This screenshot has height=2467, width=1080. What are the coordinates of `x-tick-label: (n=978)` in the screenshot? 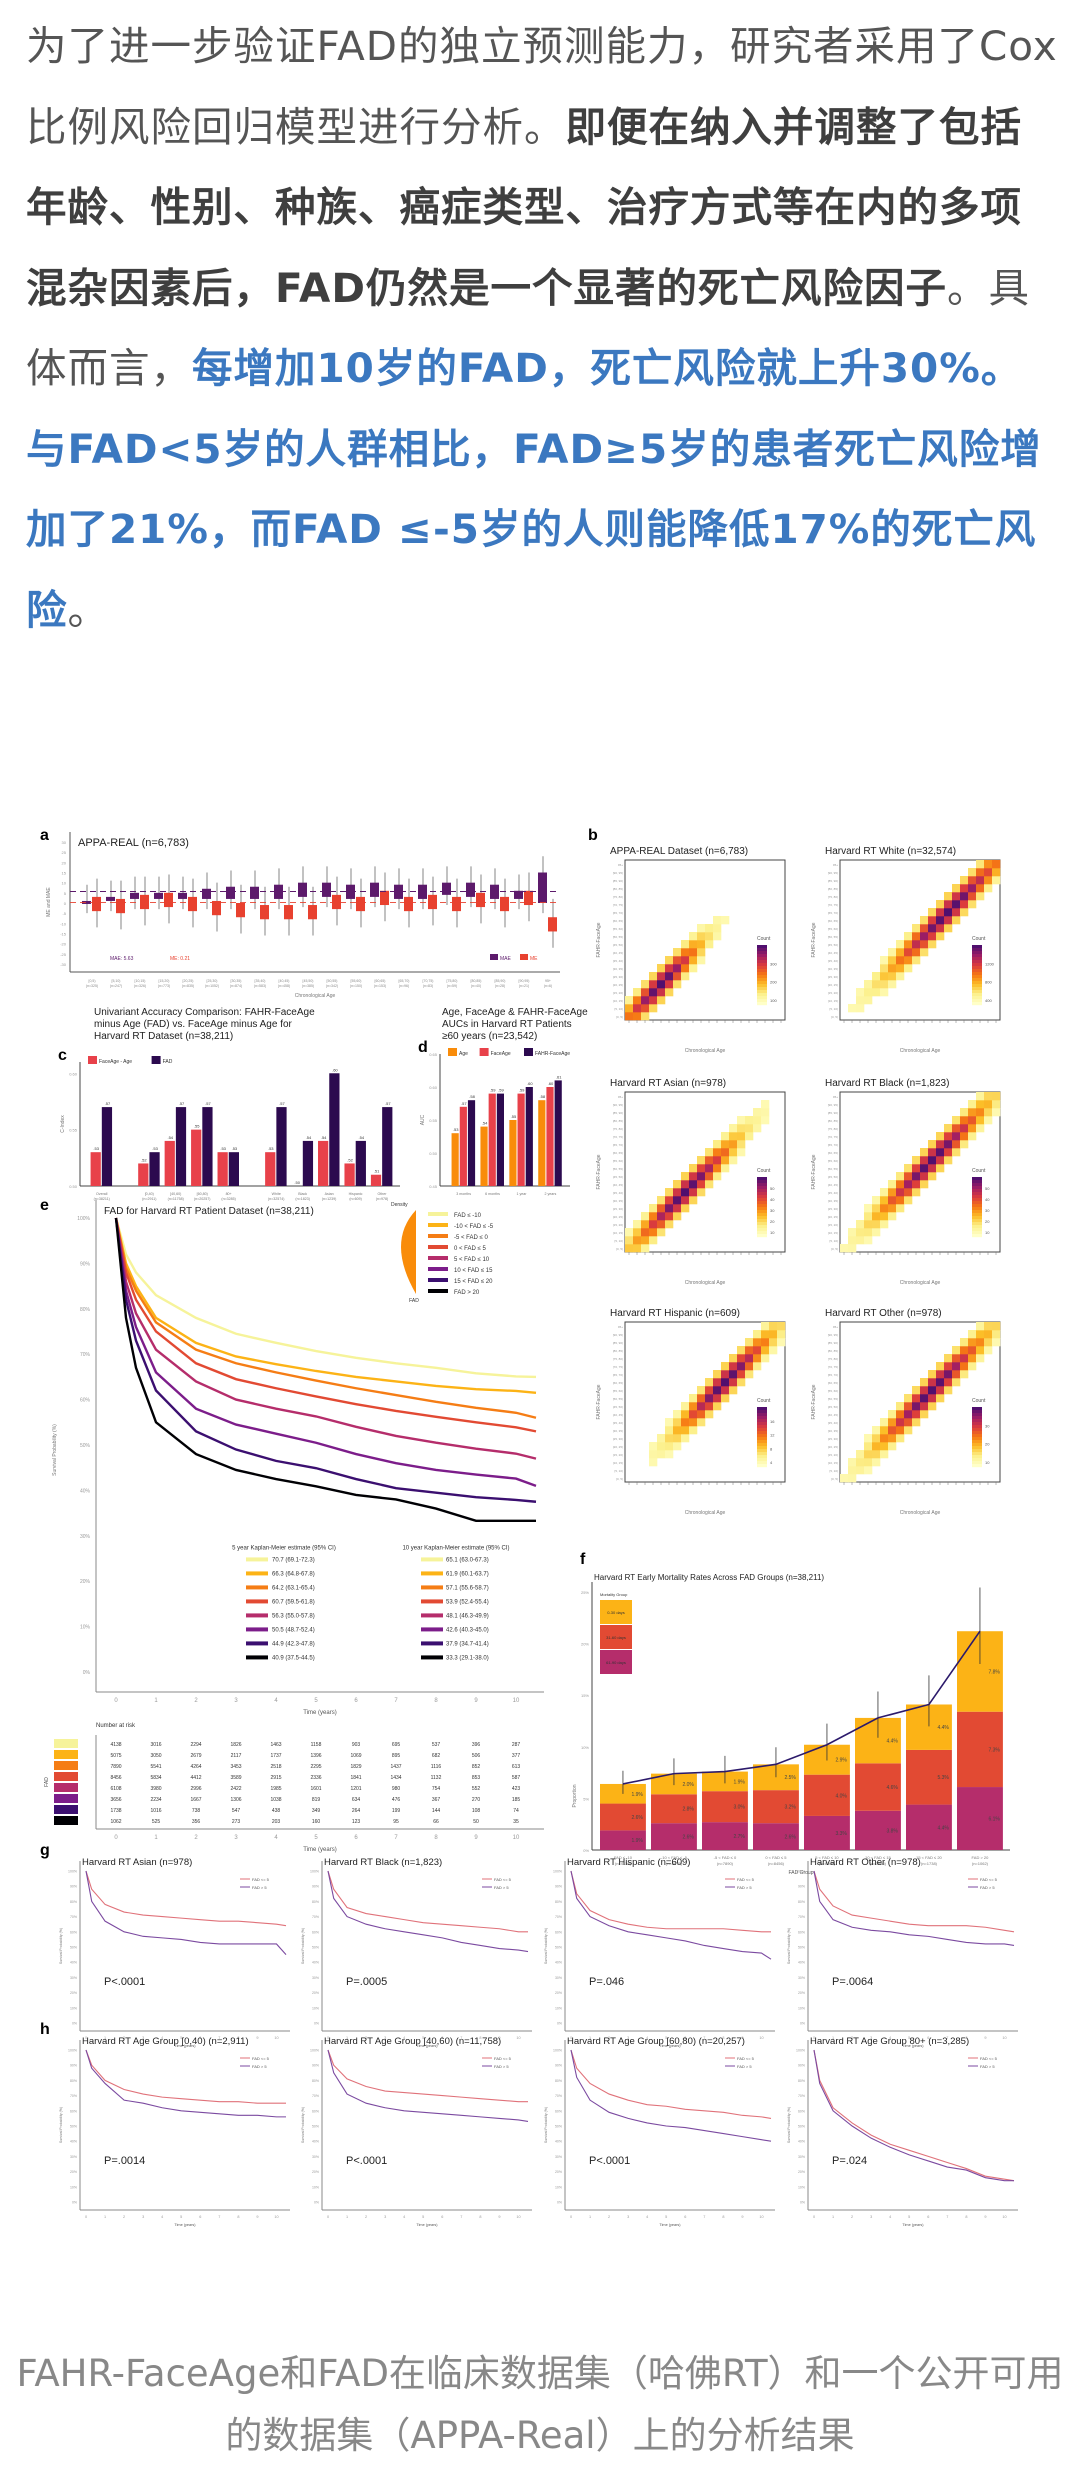 It's located at (382, 1199).